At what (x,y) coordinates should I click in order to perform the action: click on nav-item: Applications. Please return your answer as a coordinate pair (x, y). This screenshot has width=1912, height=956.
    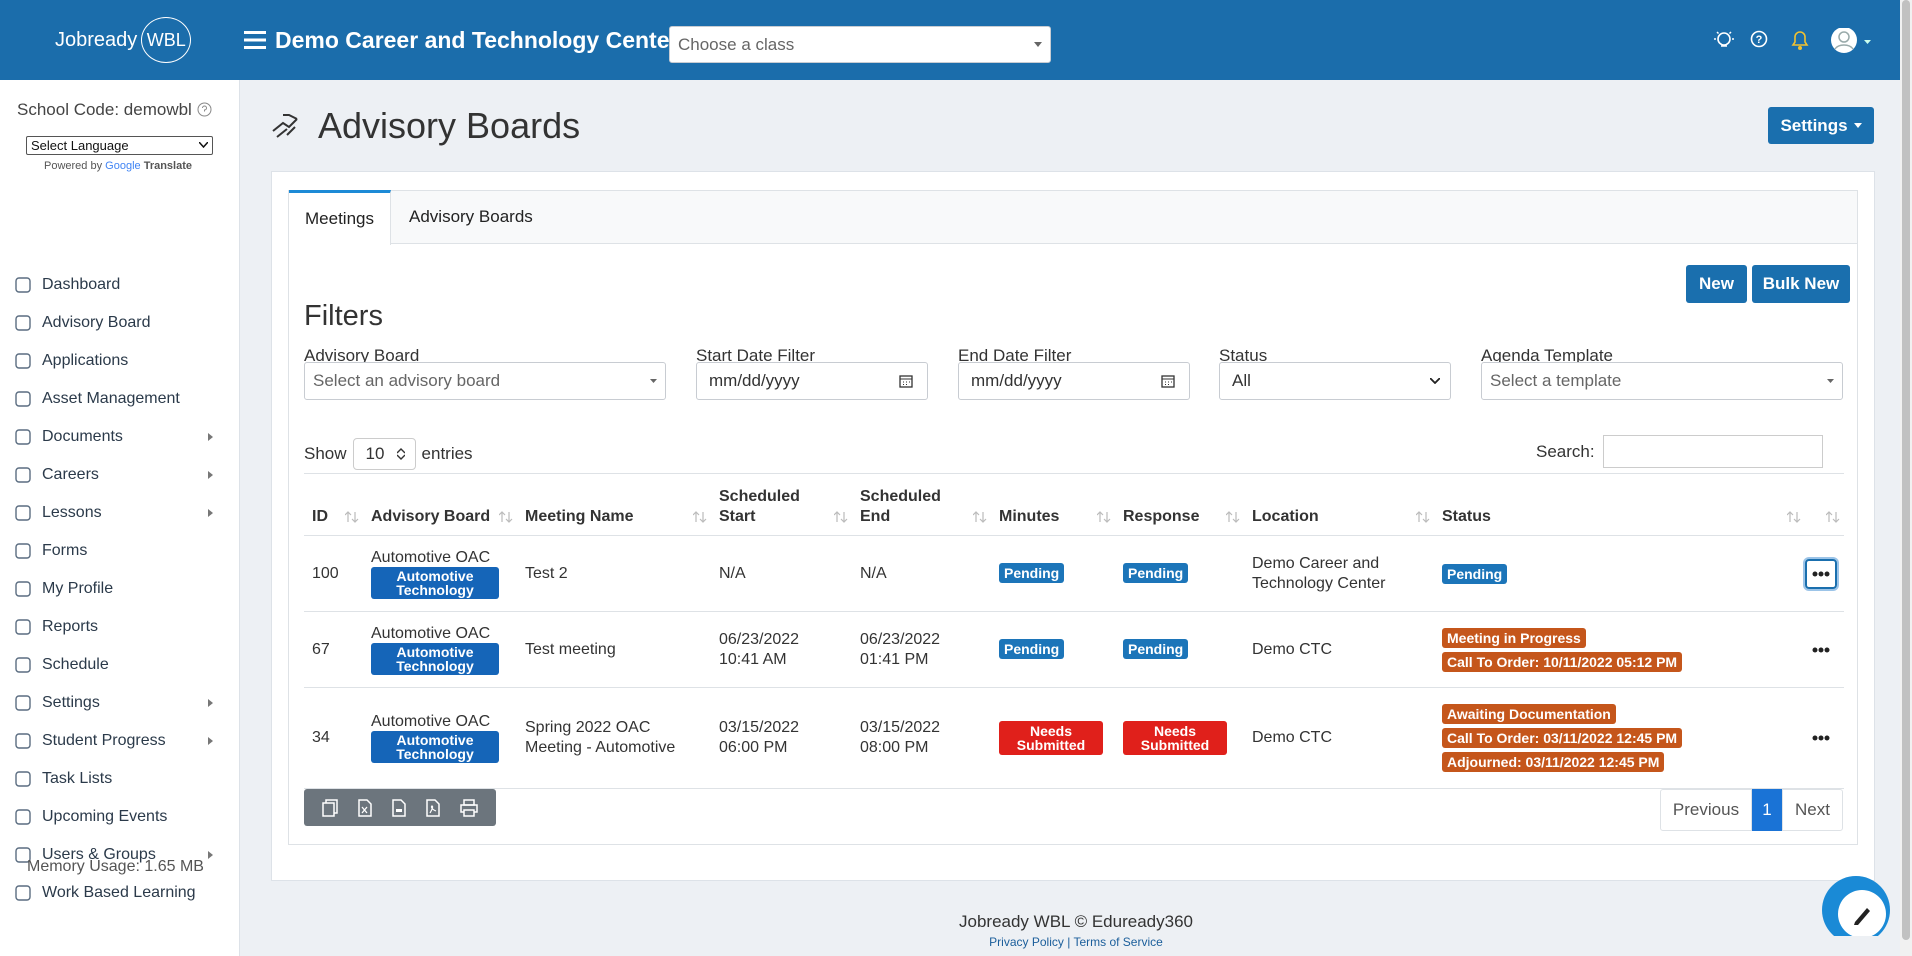
    Looking at the image, I should click on (119, 361).